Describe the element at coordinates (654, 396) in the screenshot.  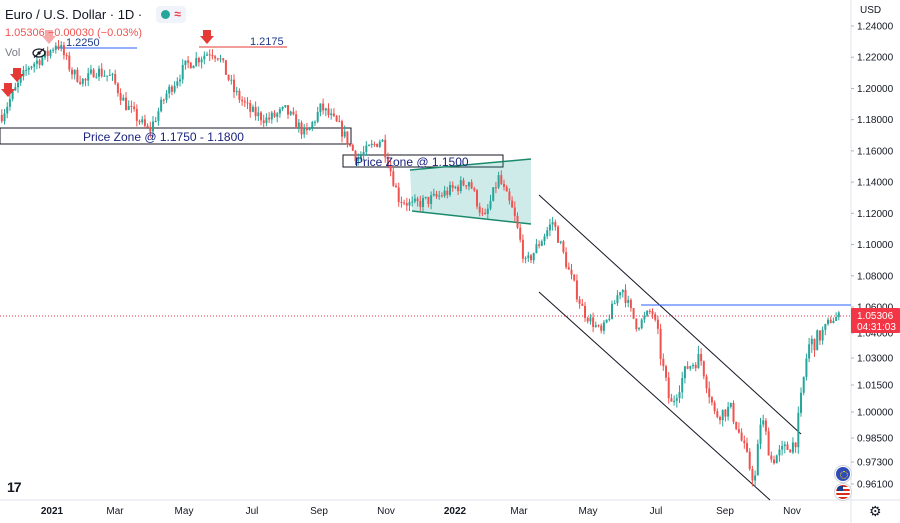
I see `channel-lower-line` at that location.